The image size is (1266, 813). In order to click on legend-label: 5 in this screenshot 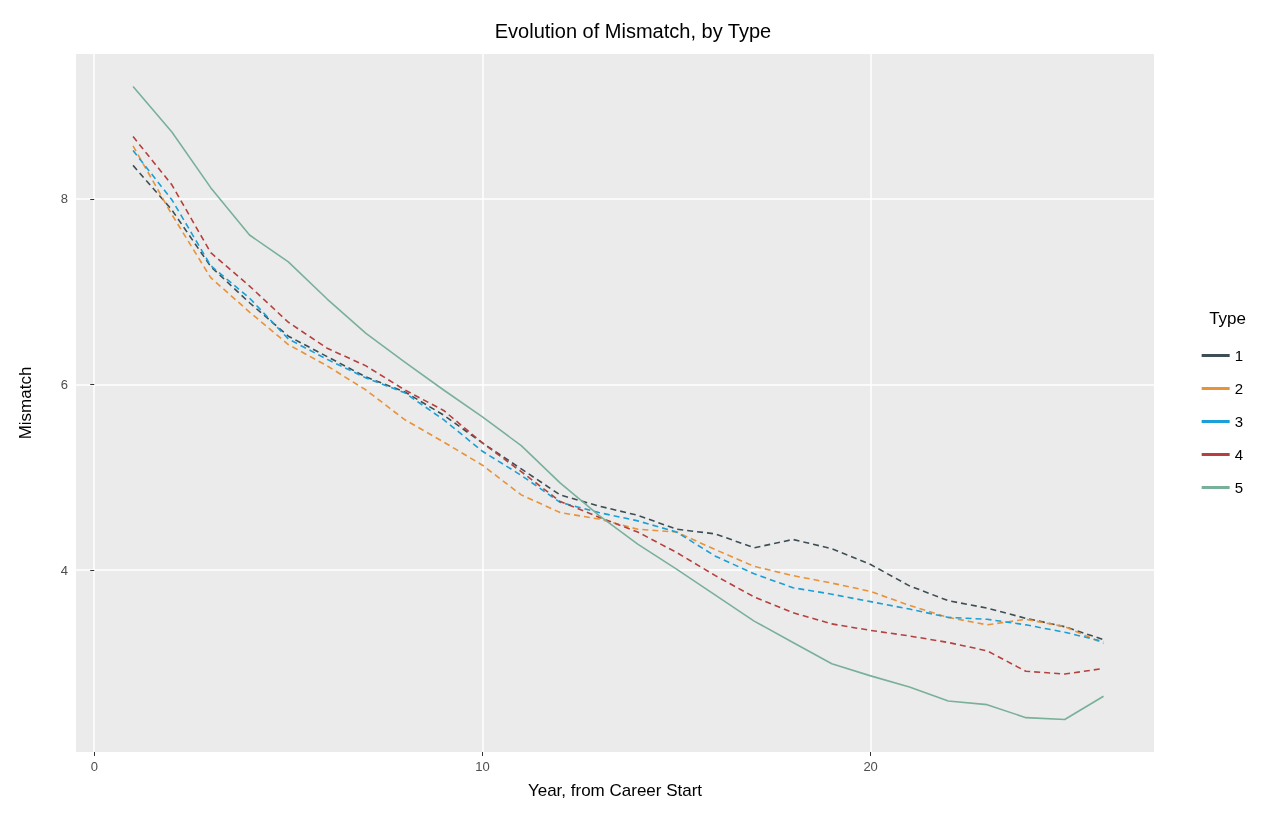, I will do `click(1238, 487)`.